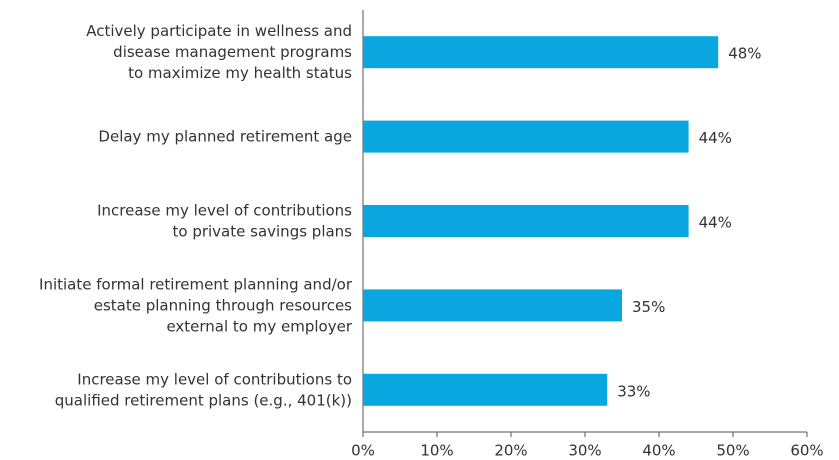 The height and width of the screenshot is (460, 839). What do you see at coordinates (259, 326) in the screenshot?
I see `category-label-line: external to my employer` at bounding box center [259, 326].